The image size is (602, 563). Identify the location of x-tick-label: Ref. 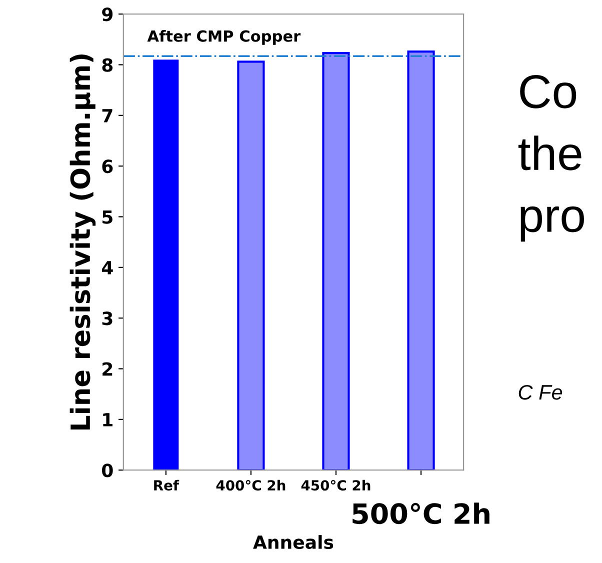
(167, 485).